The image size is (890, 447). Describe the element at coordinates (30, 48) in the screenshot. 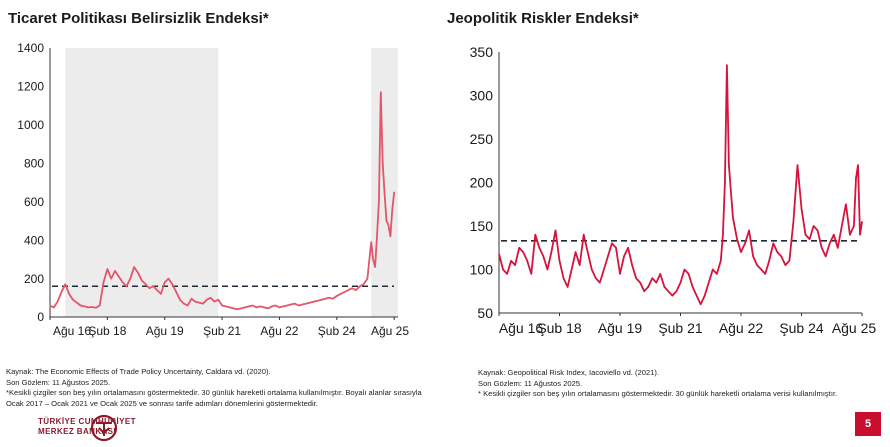

I see `left-y-tick-label: 1400` at that location.